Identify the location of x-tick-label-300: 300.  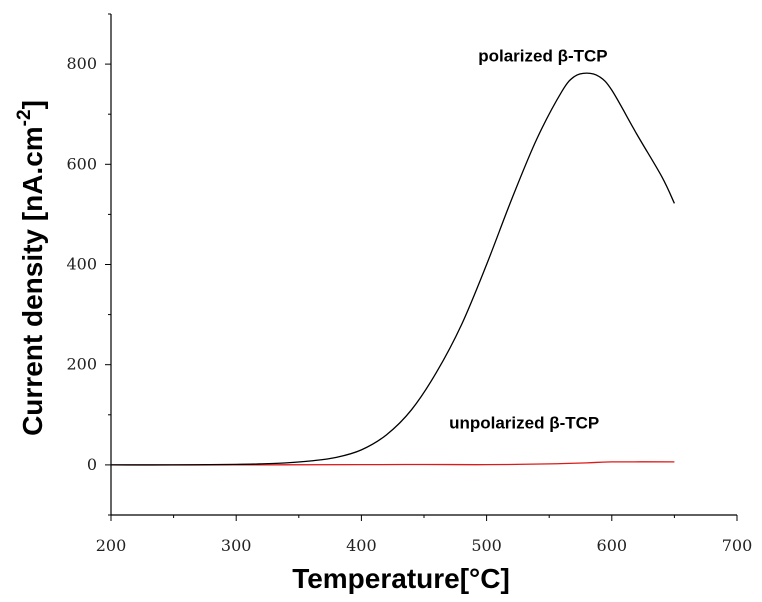
(236, 545).